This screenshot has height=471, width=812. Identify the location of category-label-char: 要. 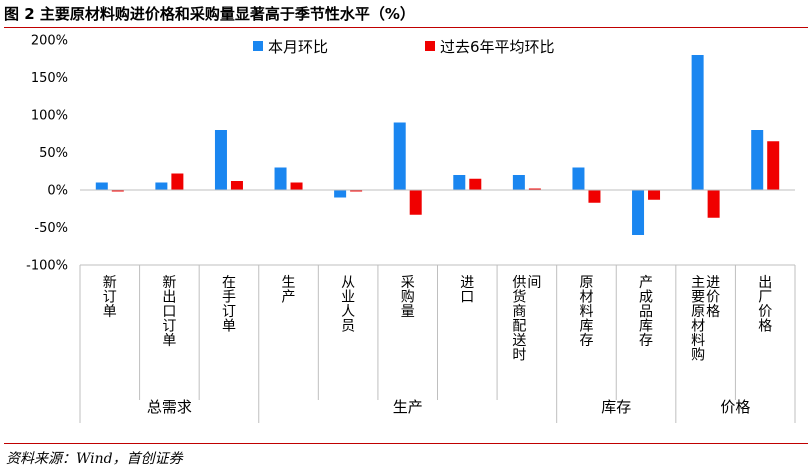
(698, 298).